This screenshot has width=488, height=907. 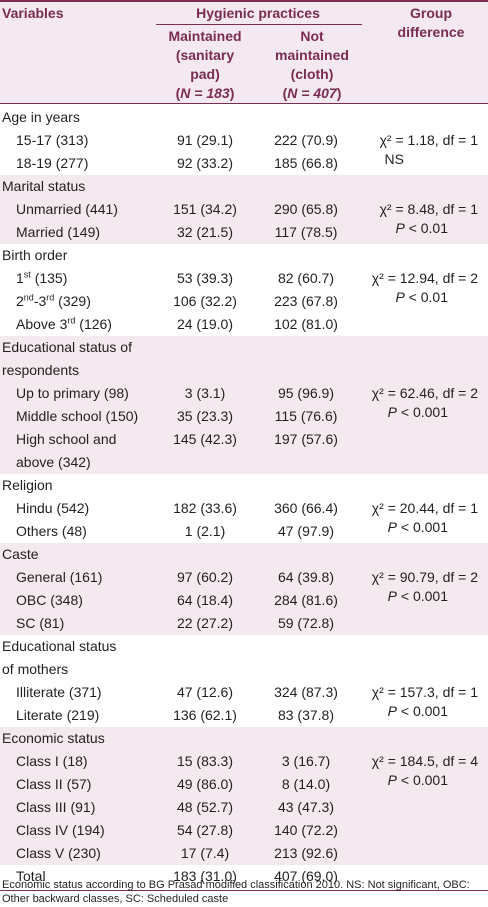 What do you see at coordinates (205, 140) in the screenshot?
I see `maintained-value: 91 (29.1)` at bounding box center [205, 140].